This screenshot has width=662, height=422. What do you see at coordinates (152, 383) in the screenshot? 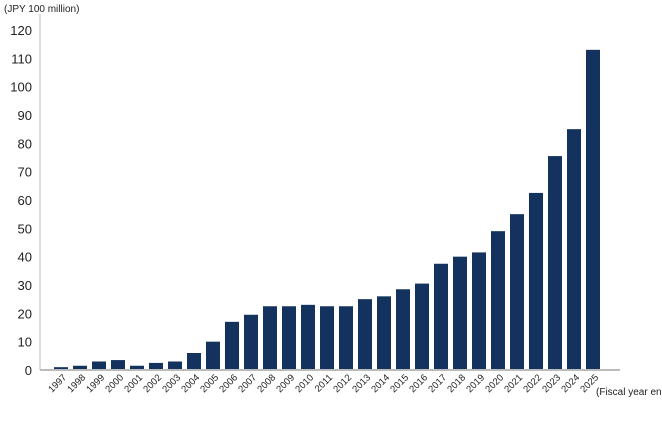
I see `x-tick-label: 2002` at bounding box center [152, 383].